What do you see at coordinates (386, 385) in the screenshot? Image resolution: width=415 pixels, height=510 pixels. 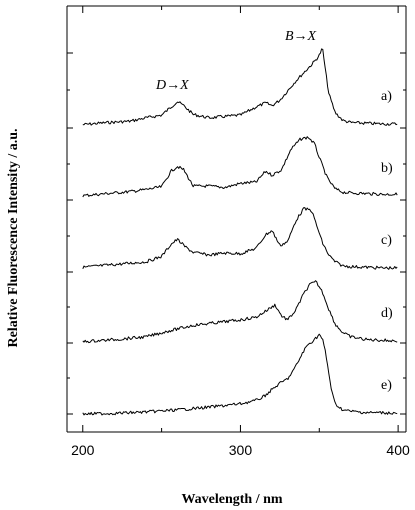 I see `series-label-4: e)` at bounding box center [386, 385].